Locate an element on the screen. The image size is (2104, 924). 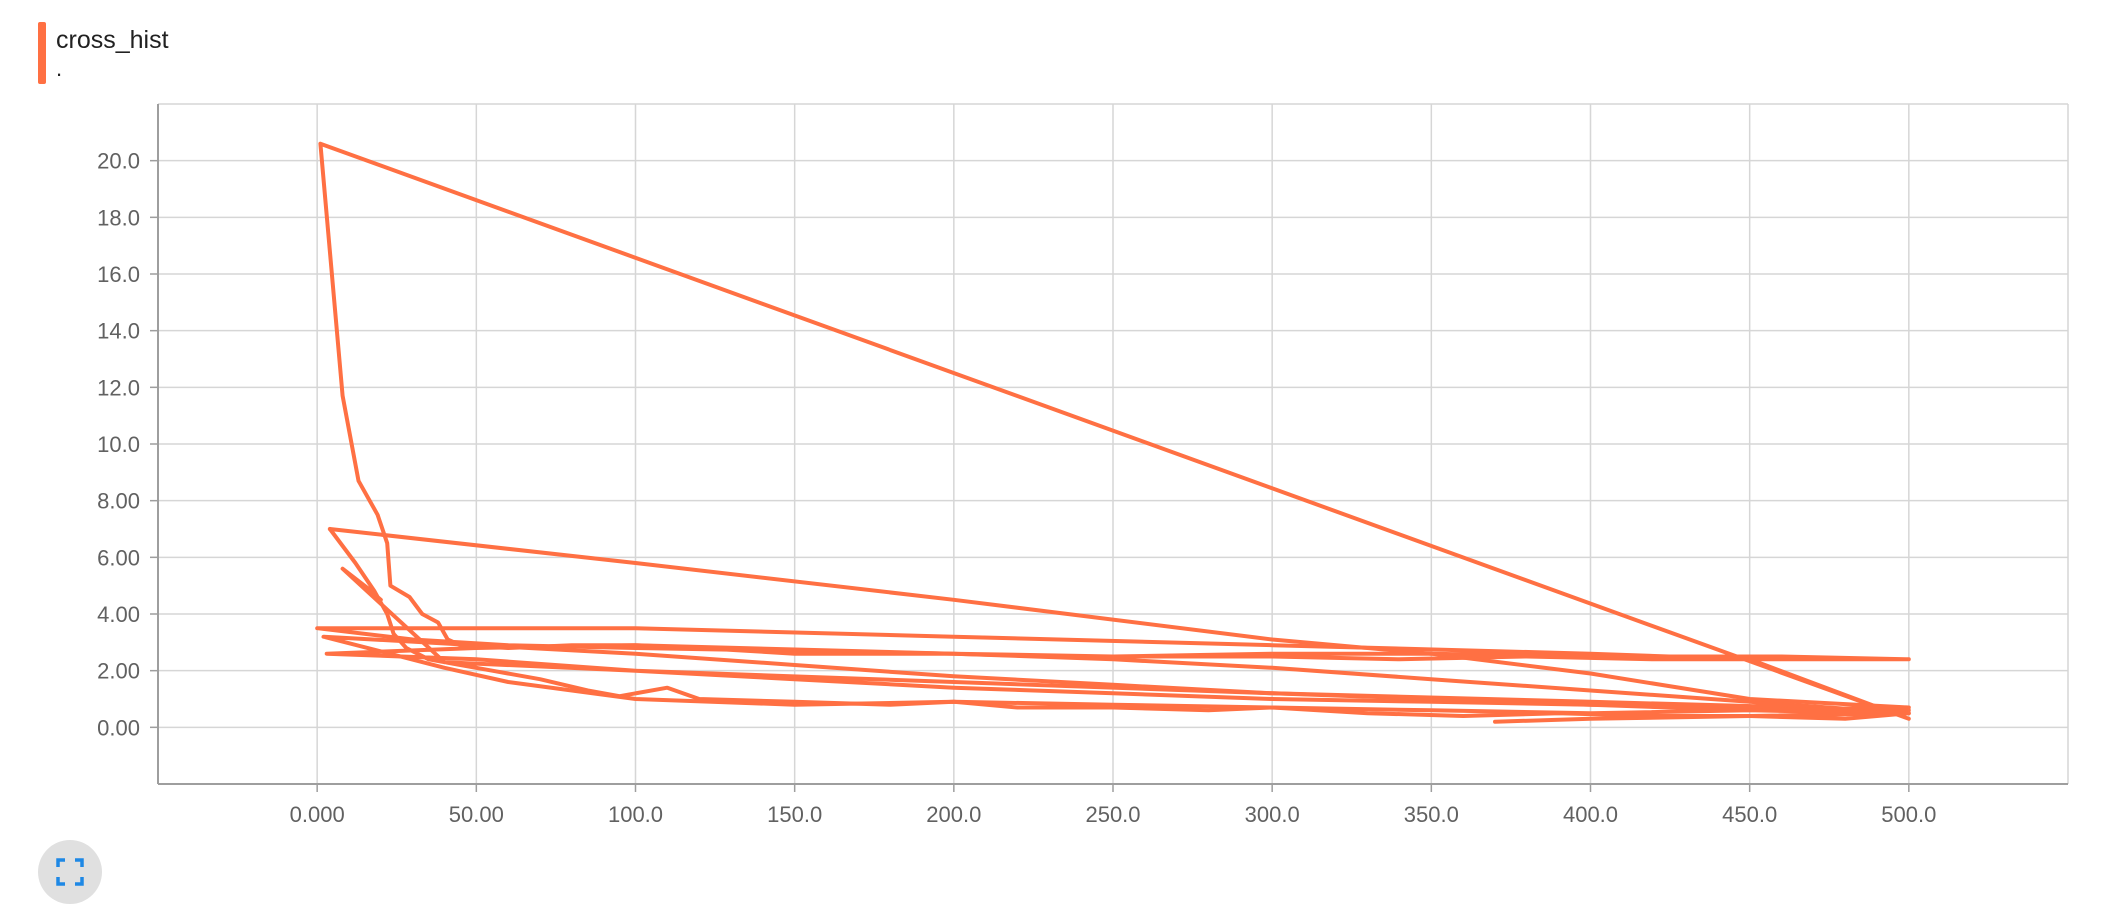
x-tick-label: 150.0 is located at coordinates (794, 814).